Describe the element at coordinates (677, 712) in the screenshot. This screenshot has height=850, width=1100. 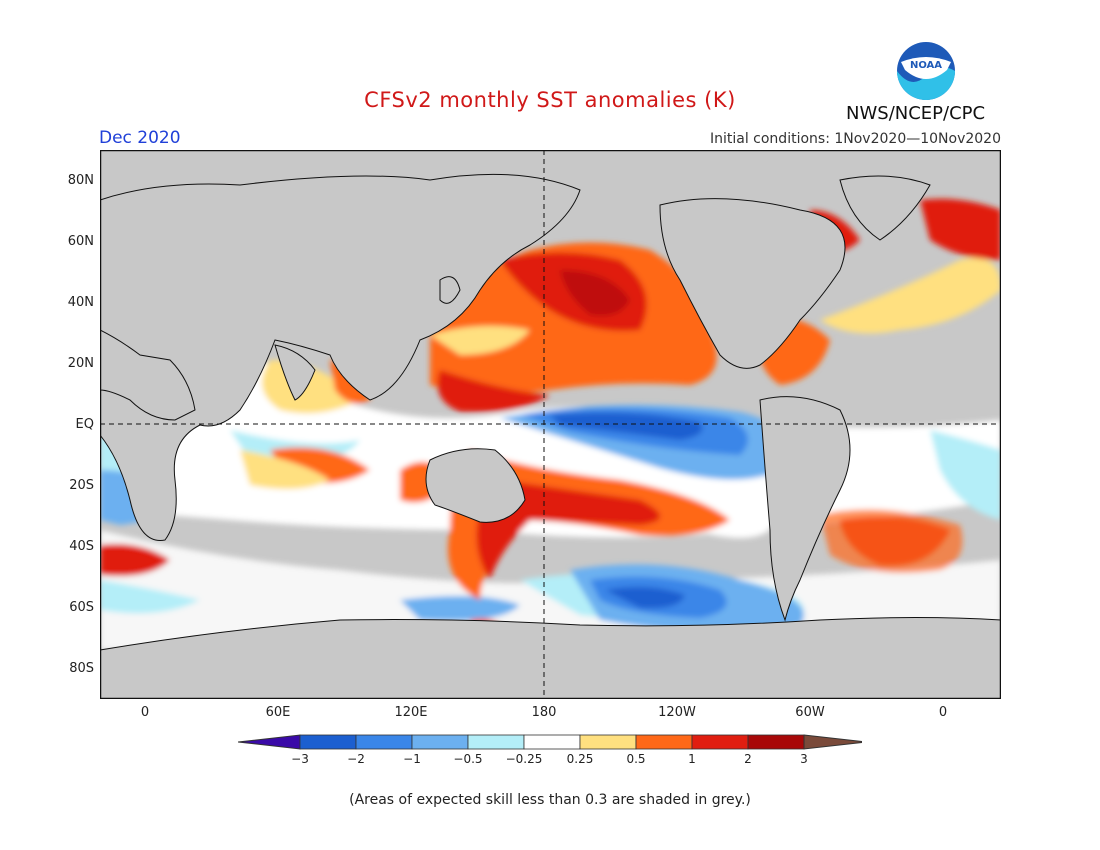
I see `lon-tick-120w: 120W` at that location.